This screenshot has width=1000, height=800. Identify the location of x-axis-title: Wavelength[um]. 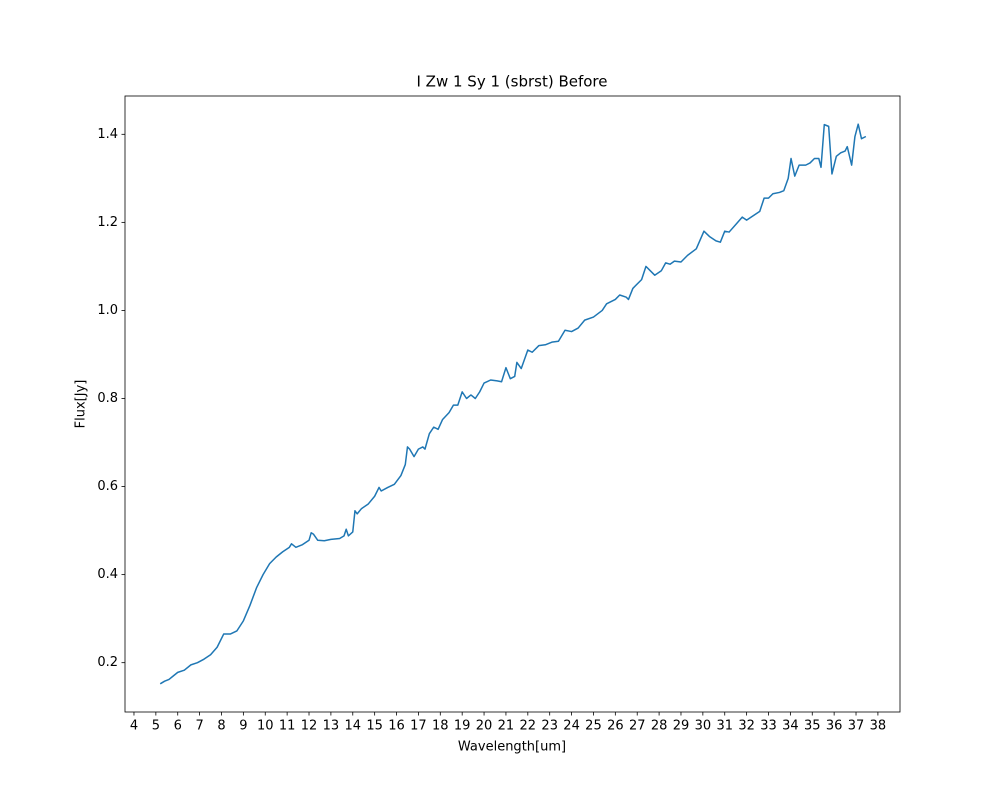
(512, 747).